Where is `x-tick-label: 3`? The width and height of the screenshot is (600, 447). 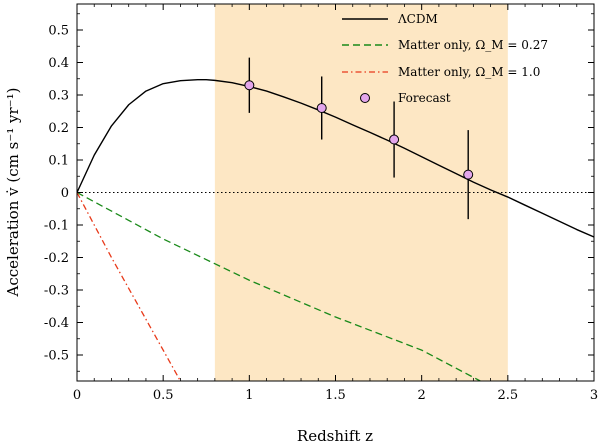
x-tick-label: 3 is located at coordinates (594, 395).